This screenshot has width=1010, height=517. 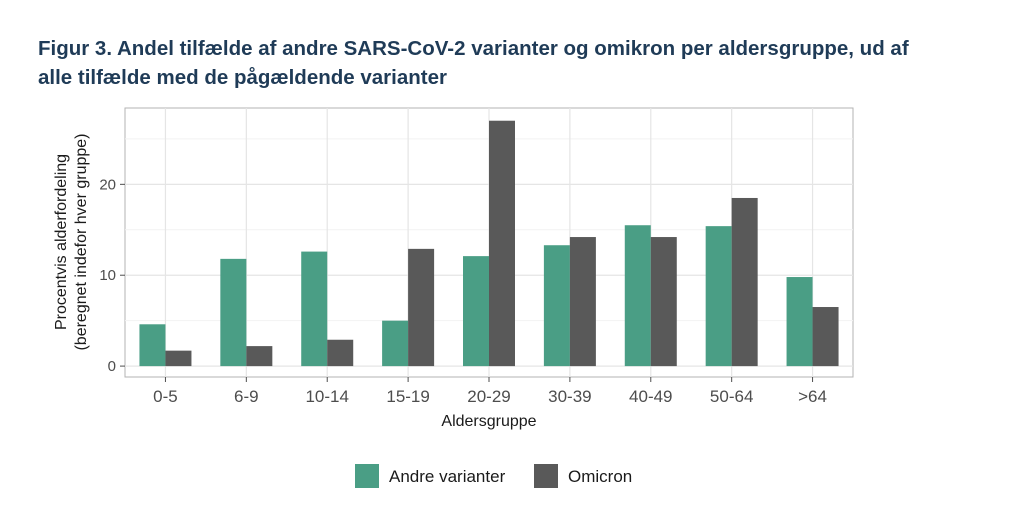 What do you see at coordinates (326, 396) in the screenshot?
I see `x-tick-label: 10-14` at bounding box center [326, 396].